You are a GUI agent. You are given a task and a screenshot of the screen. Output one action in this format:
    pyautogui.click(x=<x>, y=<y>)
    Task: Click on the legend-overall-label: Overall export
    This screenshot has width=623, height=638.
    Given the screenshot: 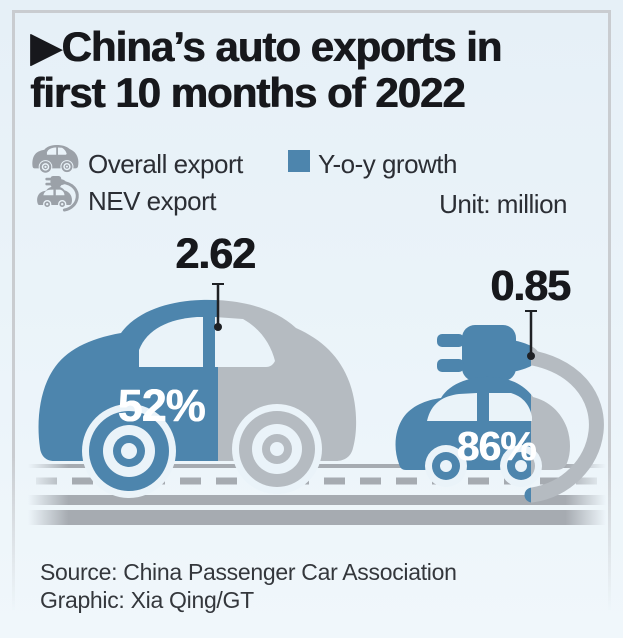 What is the action you would take?
    pyautogui.click(x=165, y=164)
    